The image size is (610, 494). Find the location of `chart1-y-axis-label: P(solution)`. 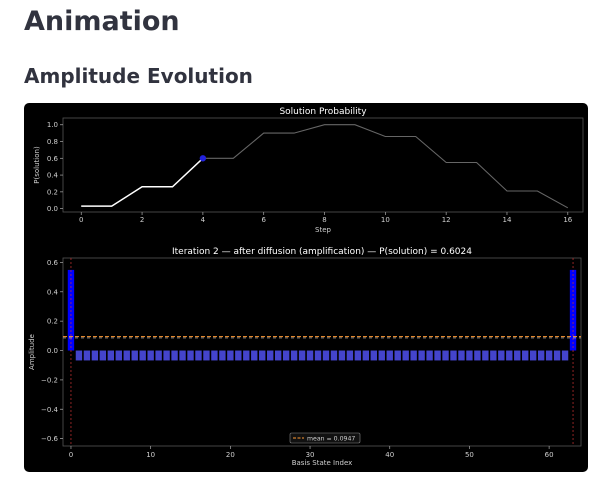

chart1-y-axis-label: P(solution) is located at coordinates (37, 165).